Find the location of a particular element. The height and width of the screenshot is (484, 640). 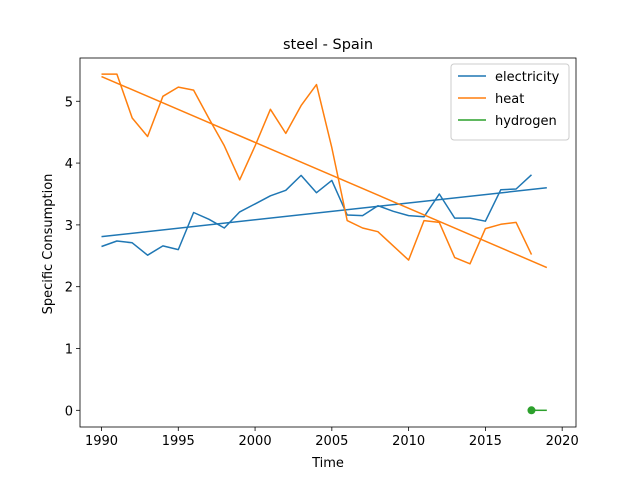

y-tick-label-3: 3 is located at coordinates (69, 226).